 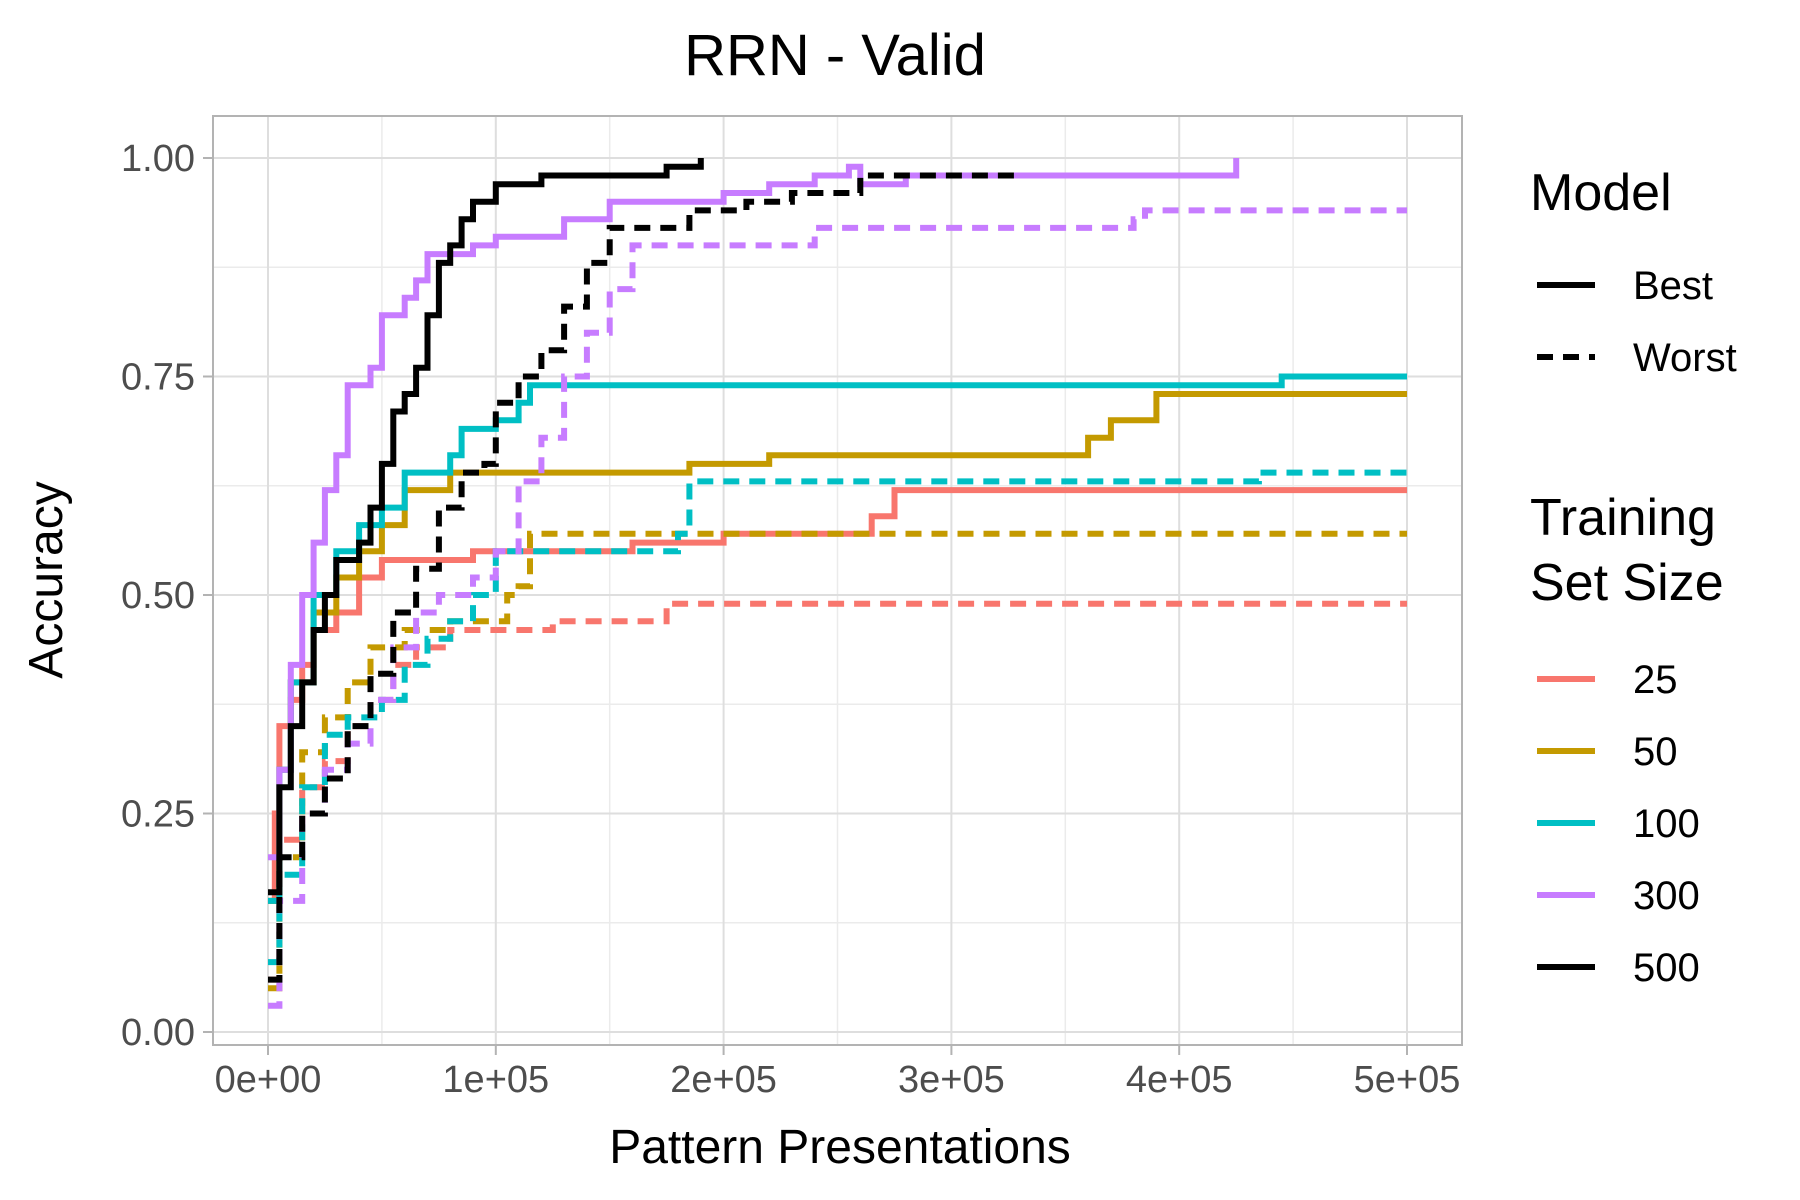 I want to click on y-axis: 0.00 0.25 0.50 0.75 1.00, so click(x=167, y=596).